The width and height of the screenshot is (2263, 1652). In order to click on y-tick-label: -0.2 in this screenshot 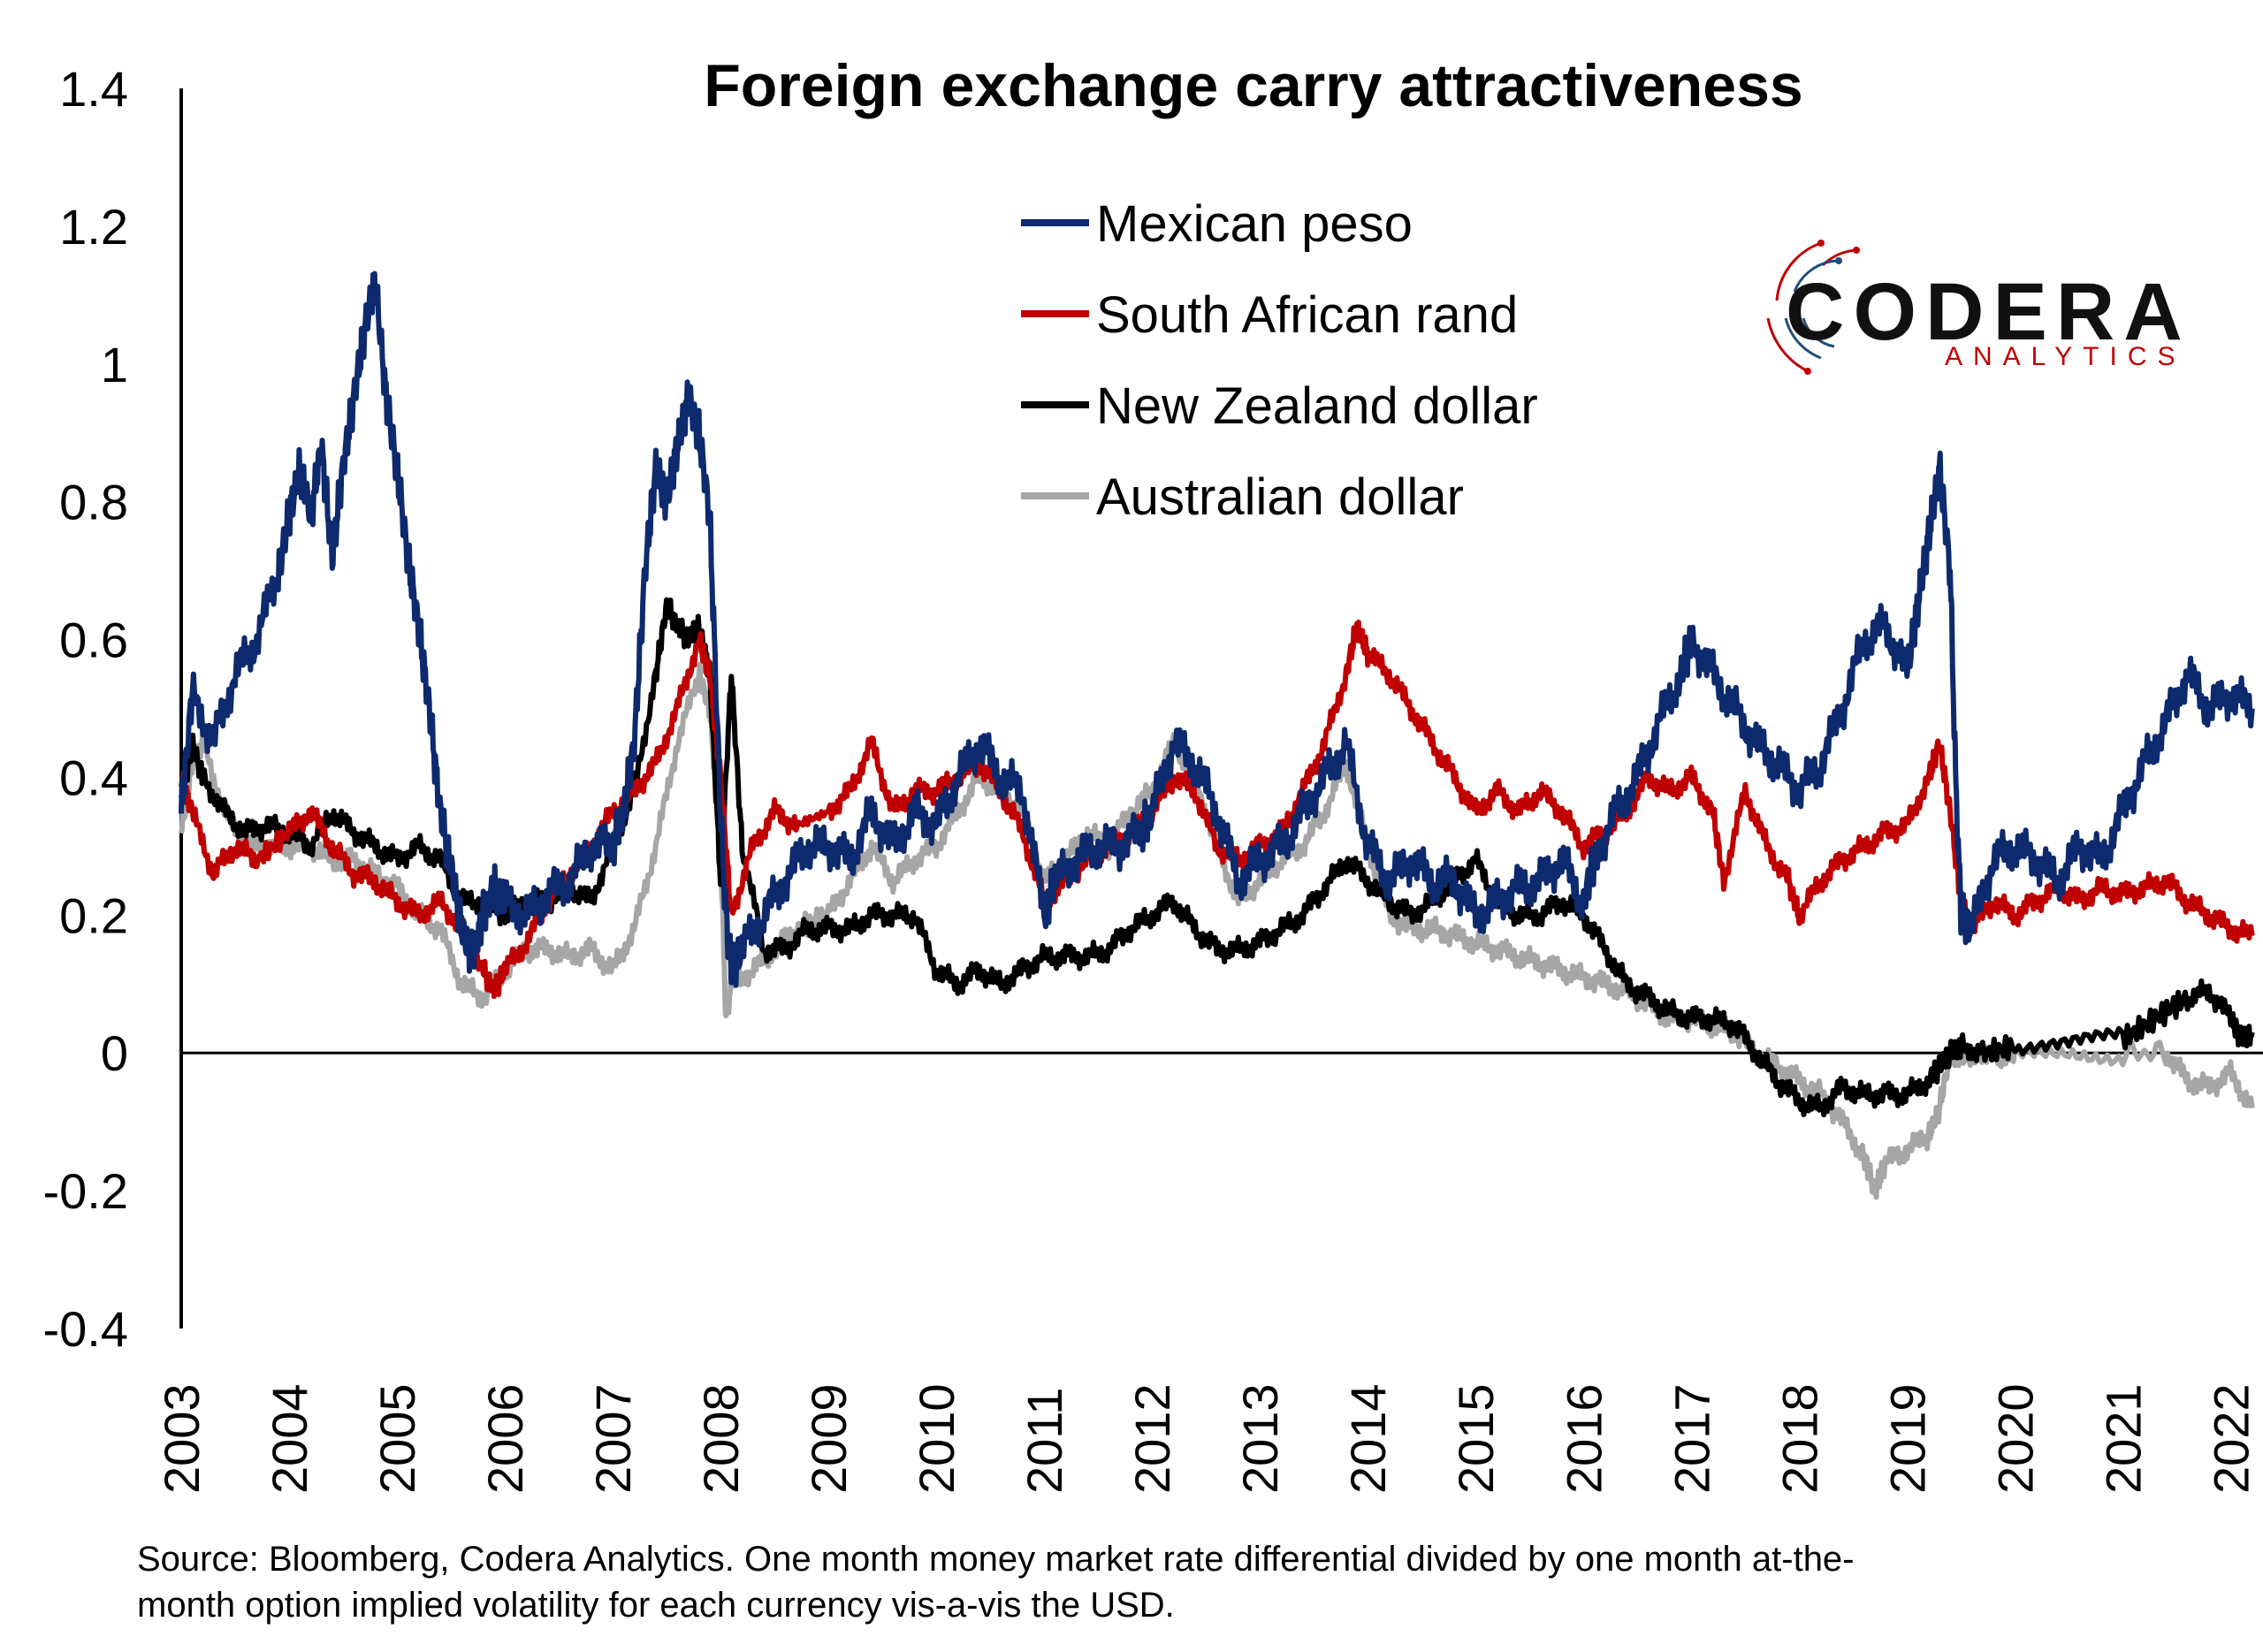, I will do `click(86, 1191)`.